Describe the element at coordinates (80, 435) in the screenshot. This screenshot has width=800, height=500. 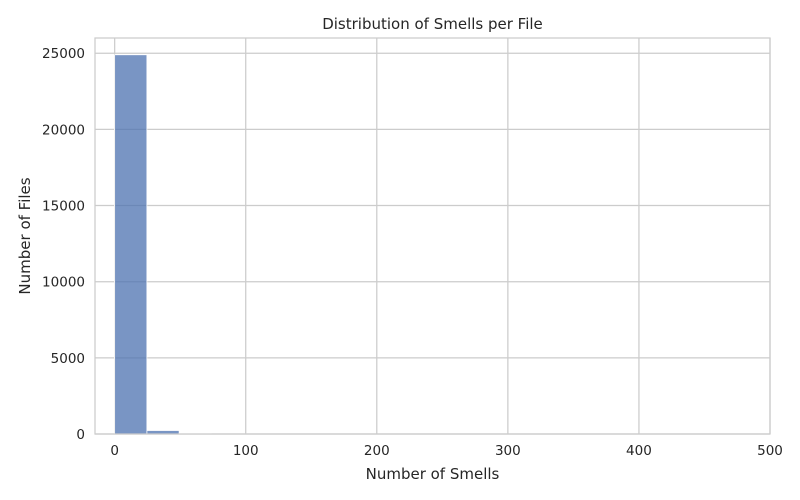
I see `y-tick-label-0: 0` at that location.